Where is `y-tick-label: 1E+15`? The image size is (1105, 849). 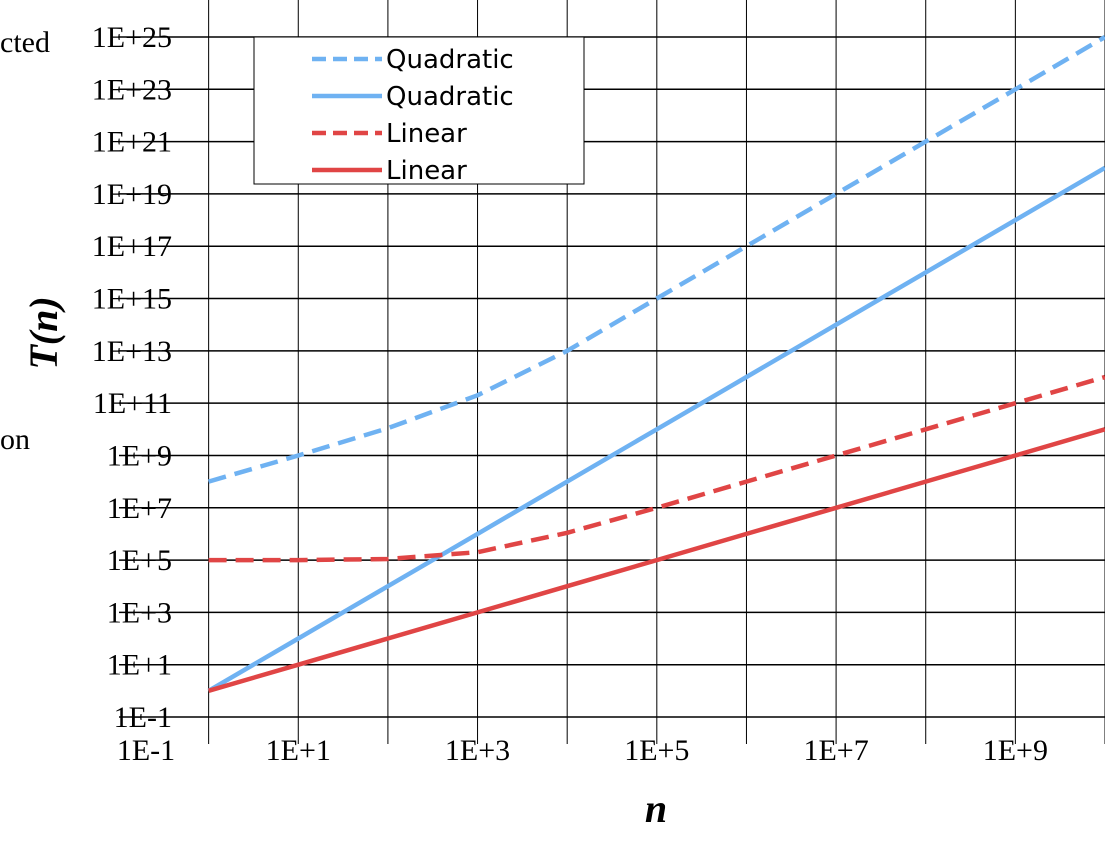
y-tick-label: 1E+15 is located at coordinates (132, 299).